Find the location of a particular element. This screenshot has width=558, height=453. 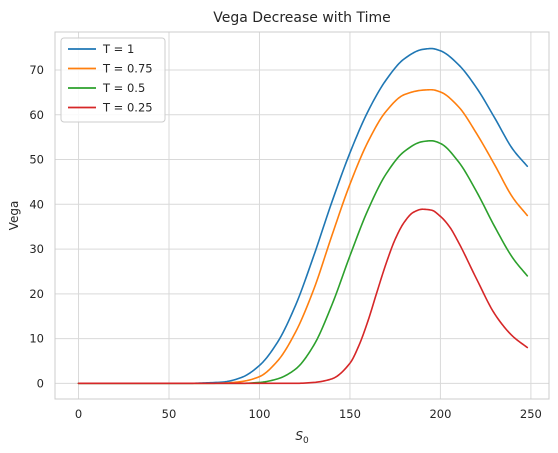

legend-box is located at coordinates (113, 80).